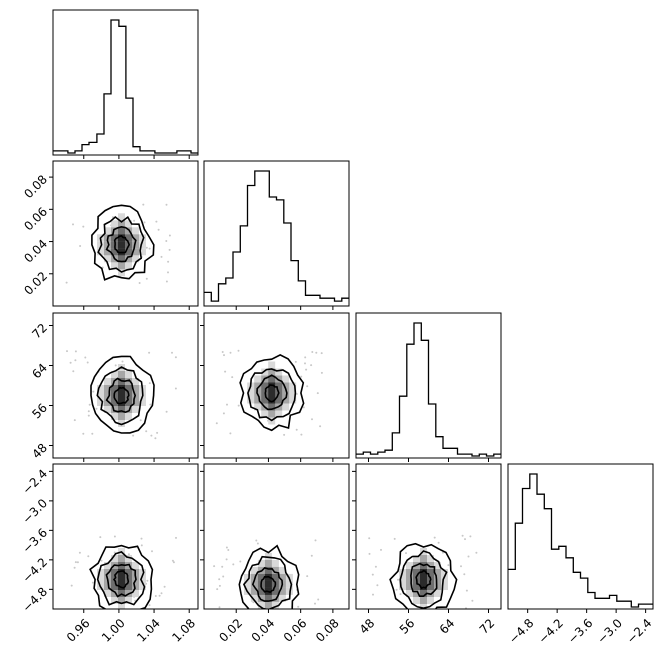 This screenshot has height=662, width=668. I want to click on y-tick-label: 64, so click(39, 371).